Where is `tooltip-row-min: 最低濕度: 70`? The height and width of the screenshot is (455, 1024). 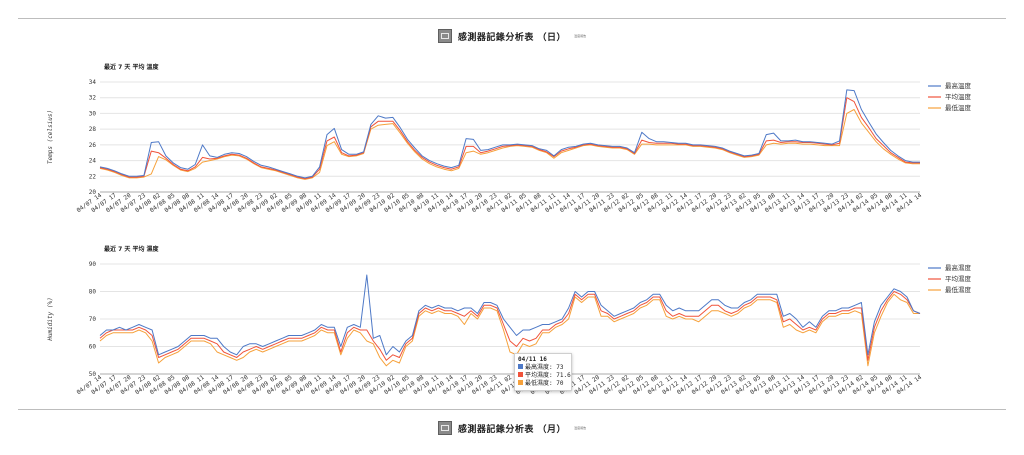 tooltip-row-min: 最低濕度: 70 is located at coordinates (543, 384).